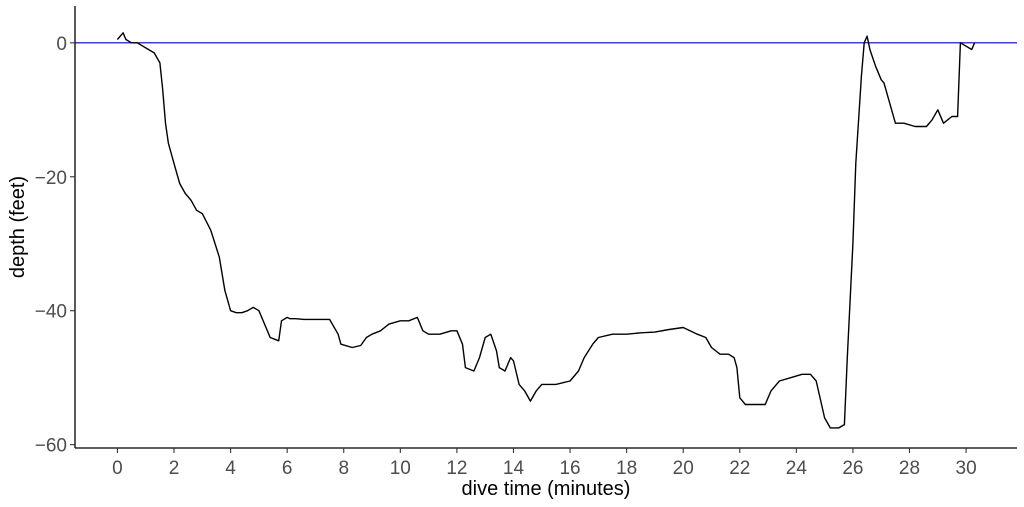  I want to click on x-tick-label: 2, so click(174, 468).